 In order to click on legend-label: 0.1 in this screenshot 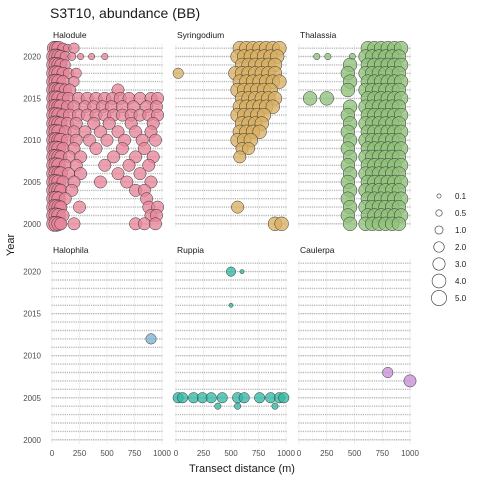, I will do `click(461, 196)`.